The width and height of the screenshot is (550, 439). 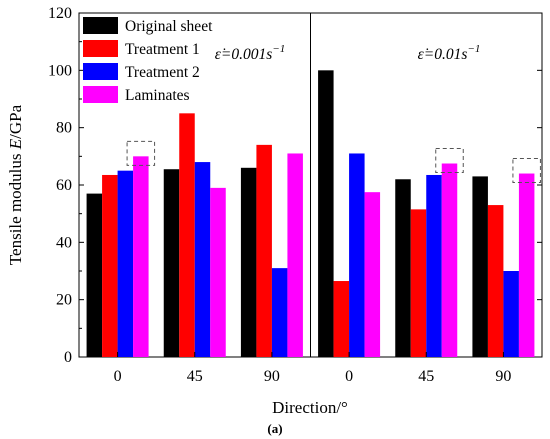 What do you see at coordinates (162, 72) in the screenshot?
I see `legend-label-2: Treatment 2` at bounding box center [162, 72].